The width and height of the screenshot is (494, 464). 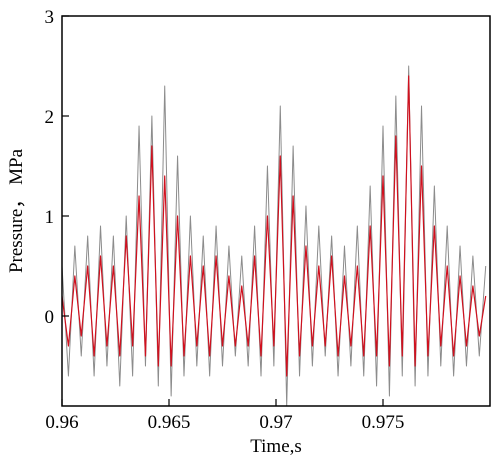 I want to click on x-axis-ticks: 0.96 0.965 0.97 0.975, so click(x=224, y=416).